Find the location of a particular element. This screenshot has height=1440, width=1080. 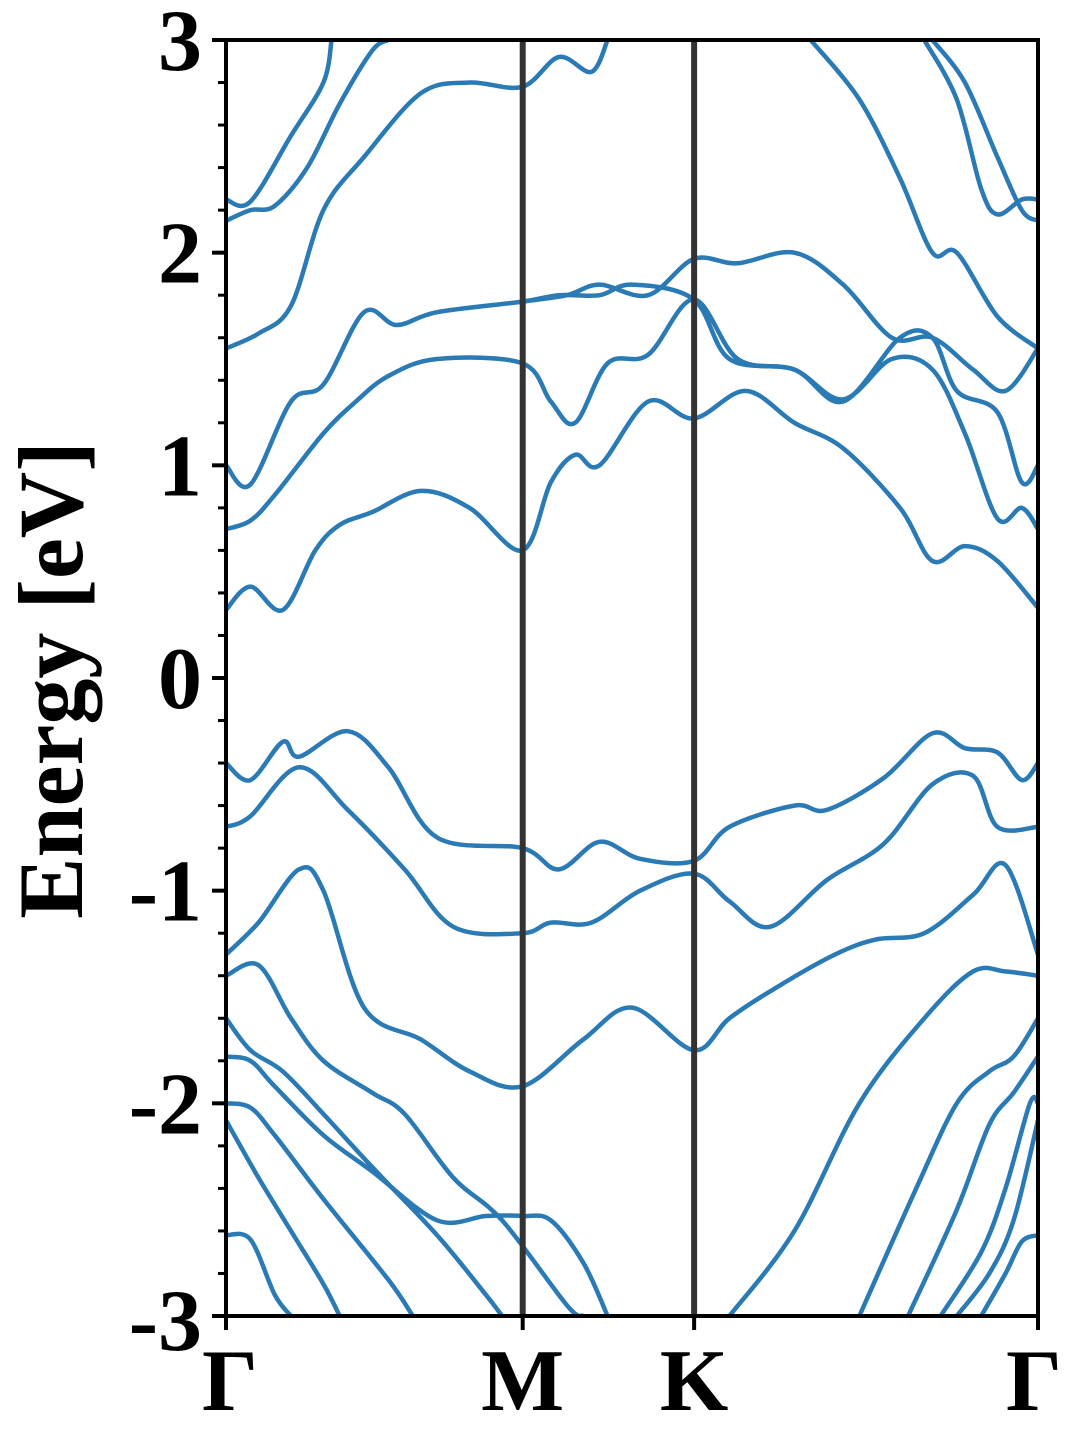

y-tick-label: 1 is located at coordinates (180, 466).